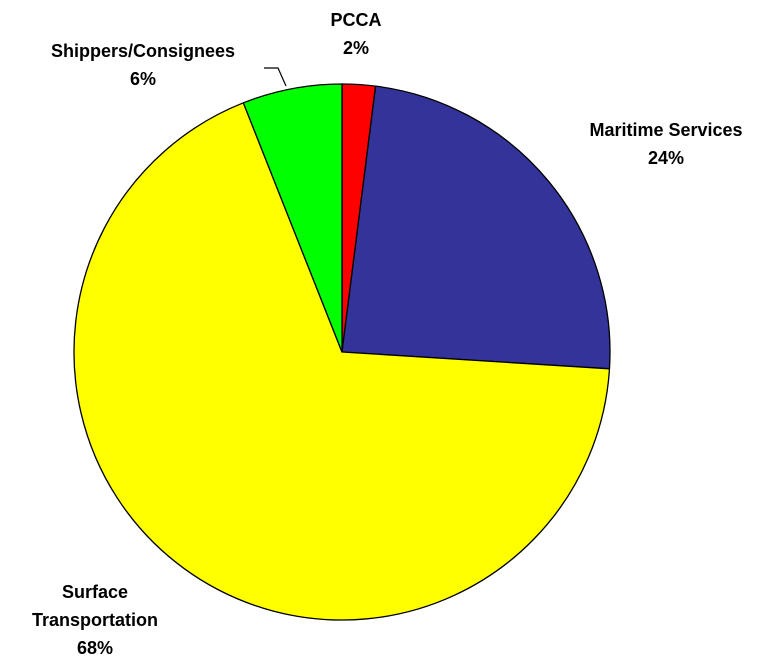  Describe the element at coordinates (95, 620) in the screenshot. I see `slice-label-surface-transportation: Surface Transportation 68%` at that location.